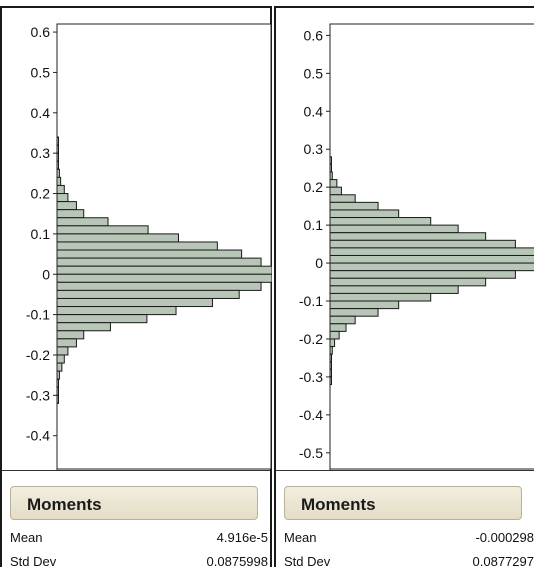 The height and width of the screenshot is (569, 534). Describe the element at coordinates (311, 453) in the screenshot. I see `y-tick-label: -0.5` at that location.